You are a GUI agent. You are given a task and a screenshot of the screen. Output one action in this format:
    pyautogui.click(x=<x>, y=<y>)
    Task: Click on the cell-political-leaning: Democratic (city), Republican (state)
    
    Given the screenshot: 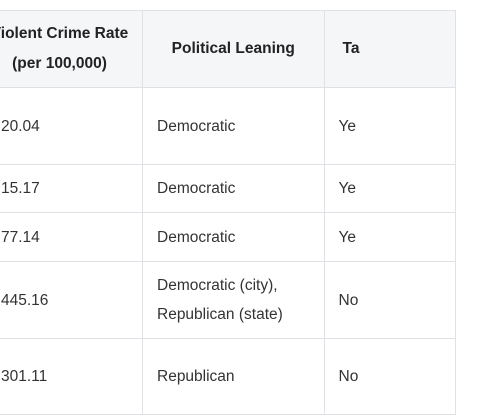 What is the action you would take?
    pyautogui.click(x=233, y=300)
    